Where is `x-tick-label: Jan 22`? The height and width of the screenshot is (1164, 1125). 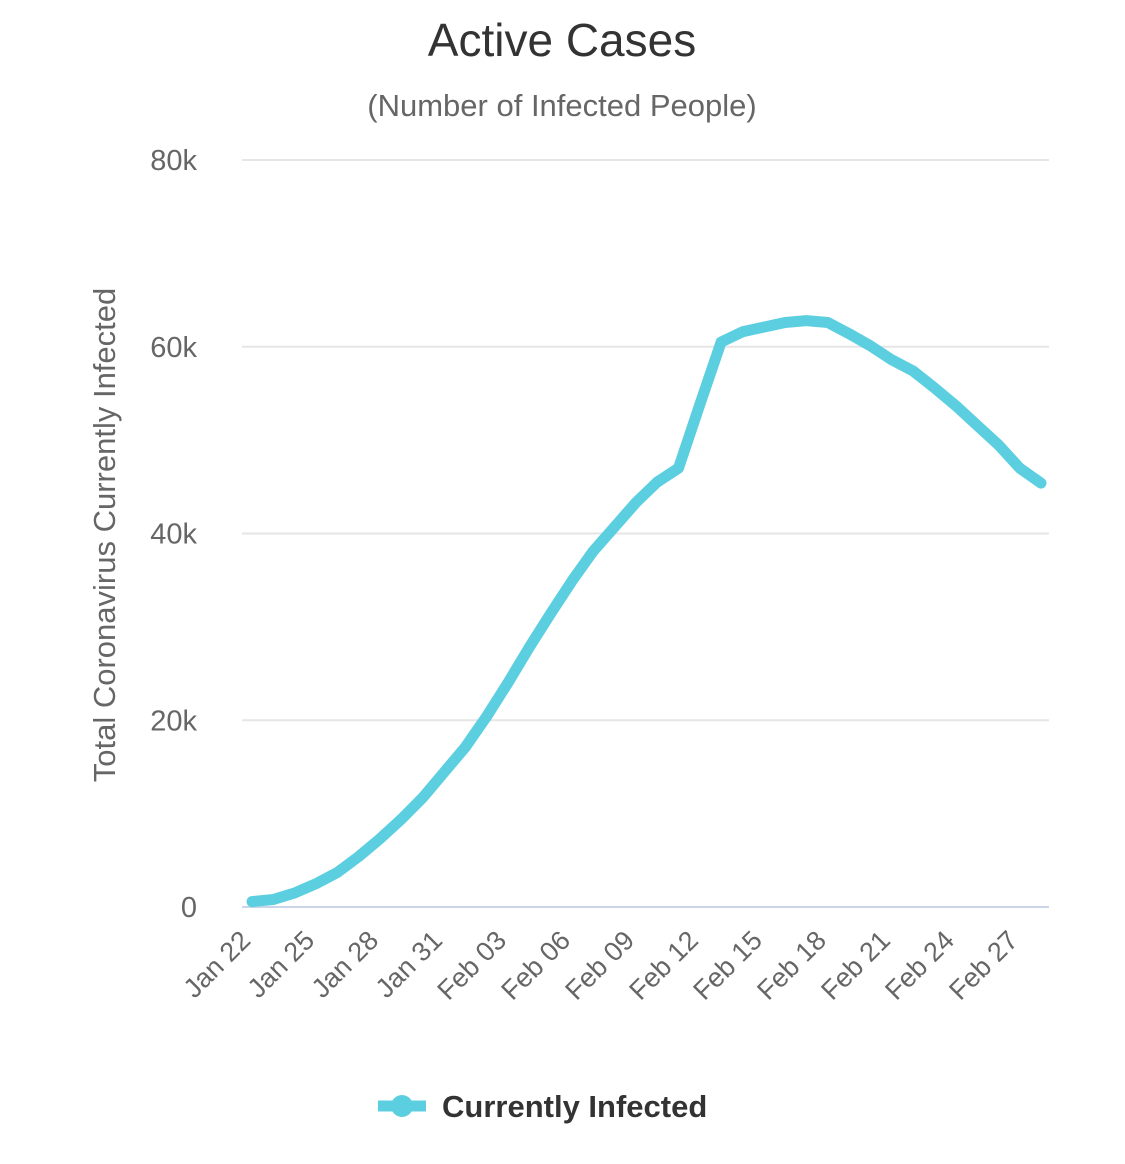
x-tick-label: Jan 22 is located at coordinates (217, 964).